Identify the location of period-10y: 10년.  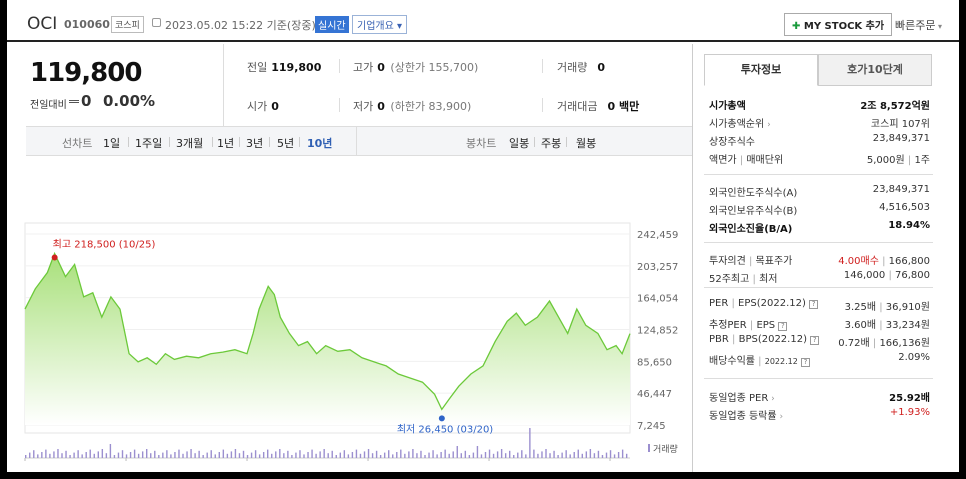
(320, 143).